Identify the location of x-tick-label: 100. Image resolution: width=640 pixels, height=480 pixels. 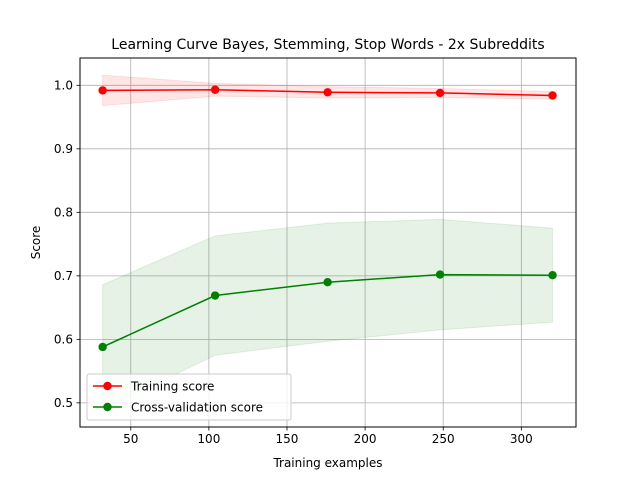
(208, 439).